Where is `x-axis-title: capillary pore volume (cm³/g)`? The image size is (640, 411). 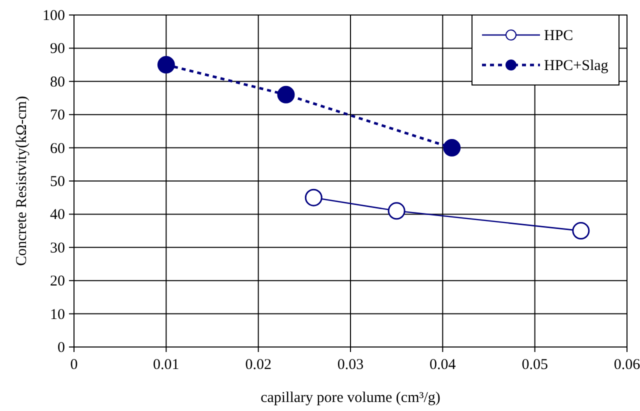 x-axis-title: capillary pore volume (cm³/g) is located at coordinates (350, 398).